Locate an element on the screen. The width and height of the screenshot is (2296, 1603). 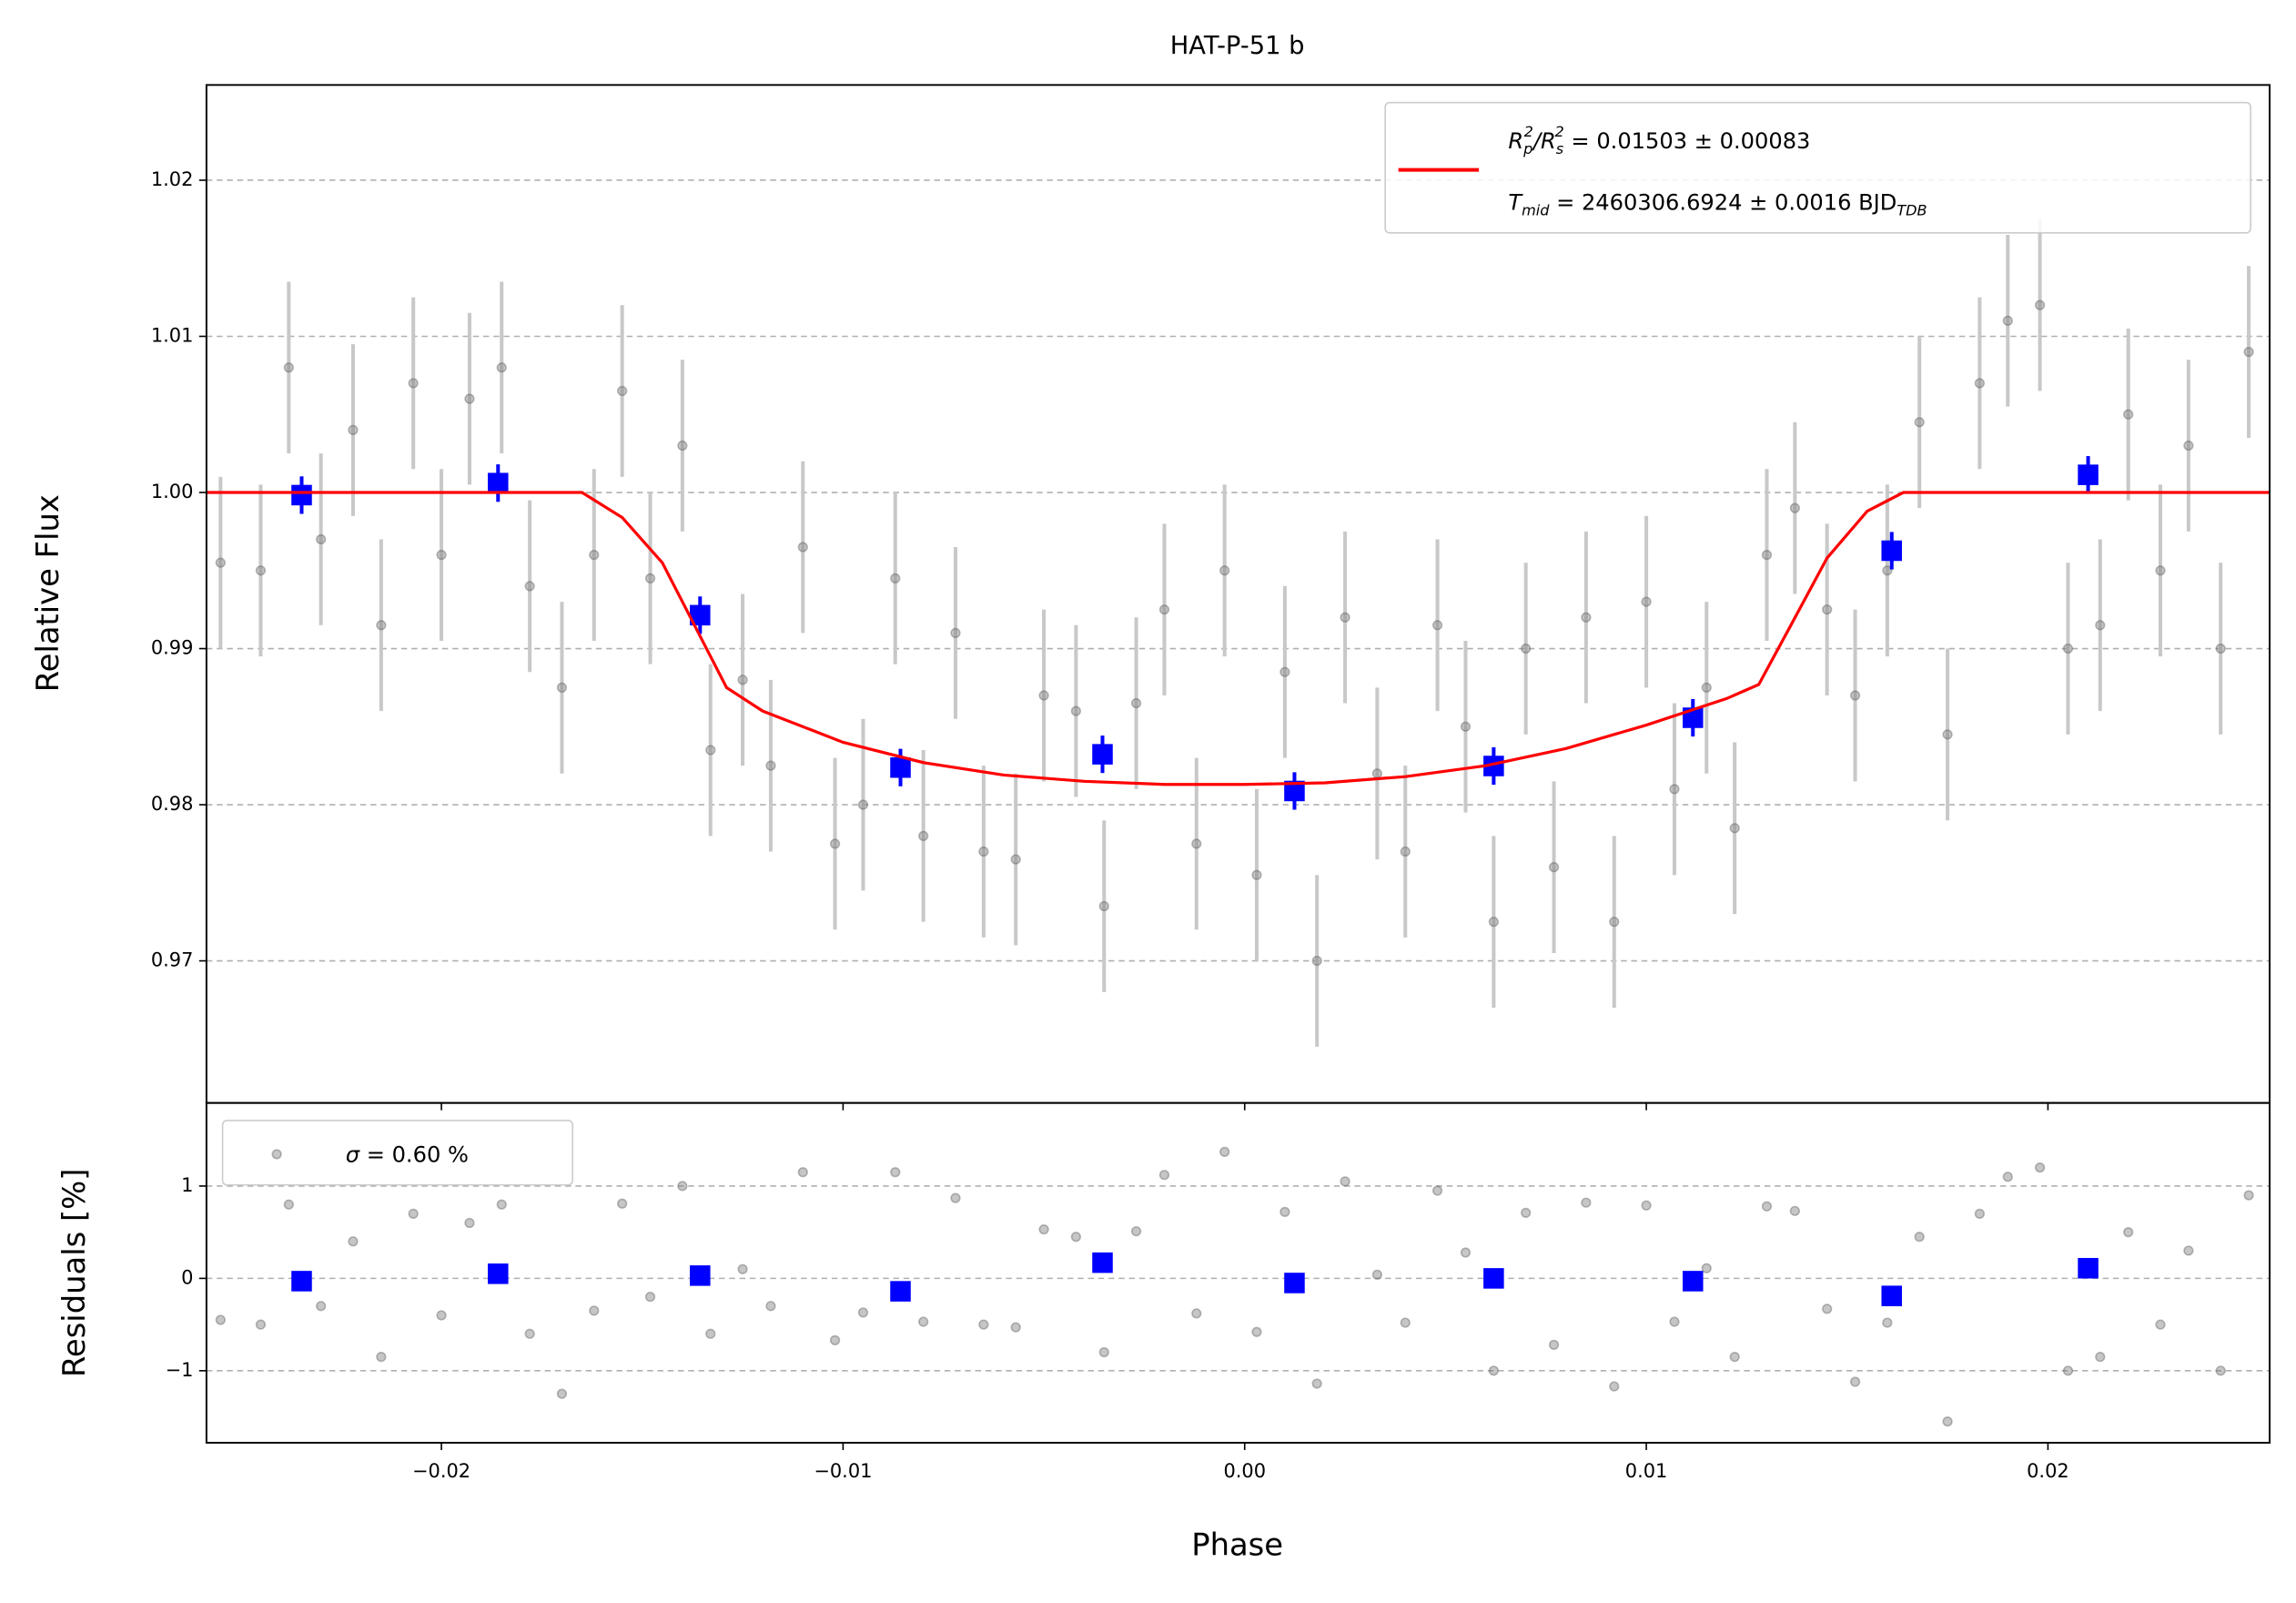
y-tick-label: 1.00 is located at coordinates (173, 491).